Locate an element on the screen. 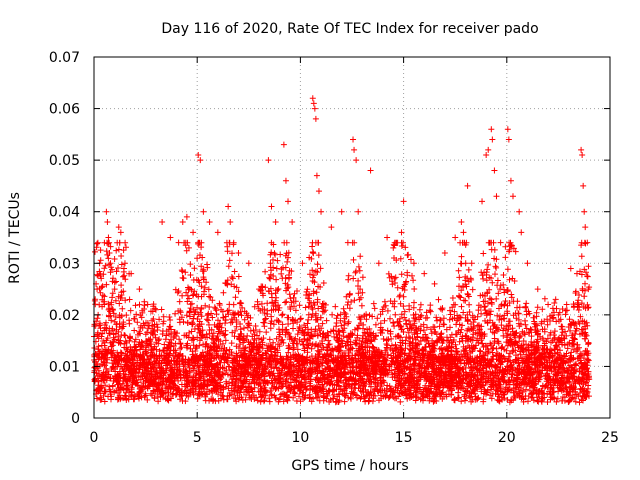 The height and width of the screenshot is (480, 640). y-axis-title: ROTI / TECUs is located at coordinates (15, 238).